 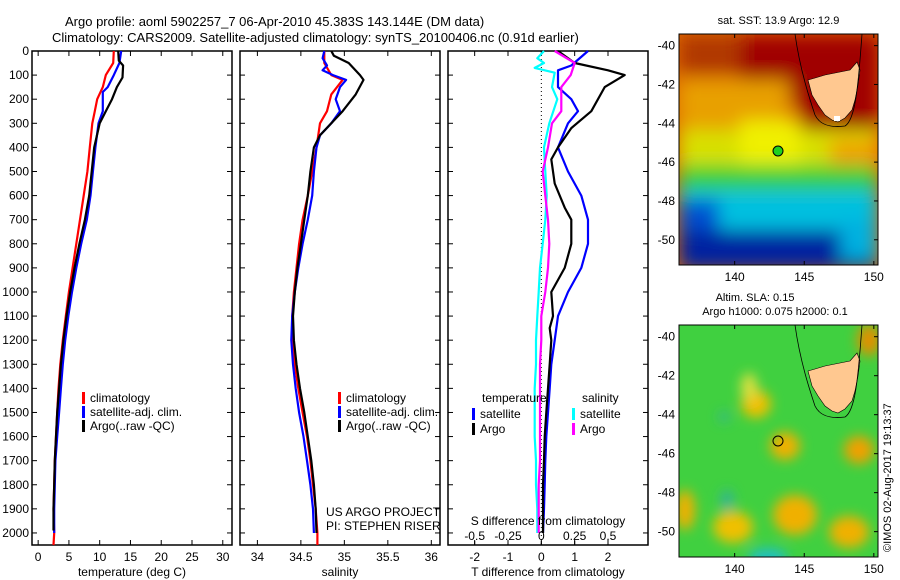 What do you see at coordinates (779, 21) in the screenshot?
I see `map-title: sat. SST: 13.9 Argo: 12.9` at bounding box center [779, 21].